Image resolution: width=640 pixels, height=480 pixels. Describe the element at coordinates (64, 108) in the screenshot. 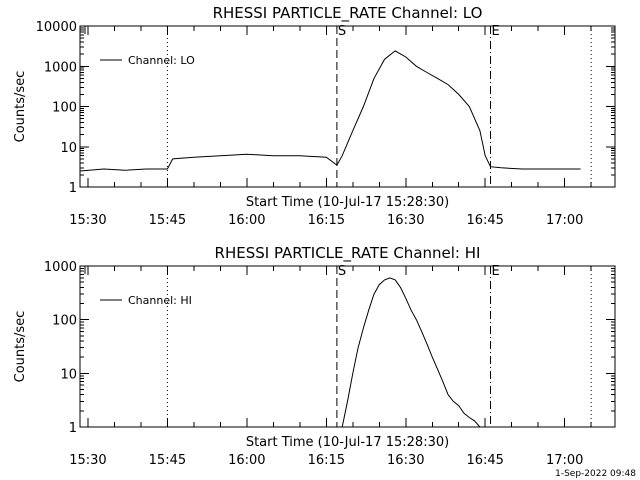

I see `panel-1-y-tick-label: 100` at that location.